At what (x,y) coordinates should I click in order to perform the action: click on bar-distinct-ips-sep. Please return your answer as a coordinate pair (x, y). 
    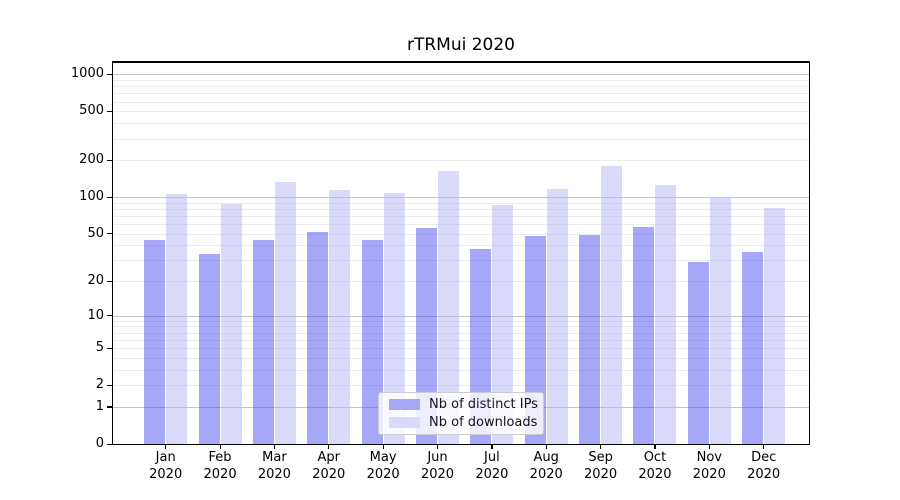
    Looking at the image, I should click on (590, 339).